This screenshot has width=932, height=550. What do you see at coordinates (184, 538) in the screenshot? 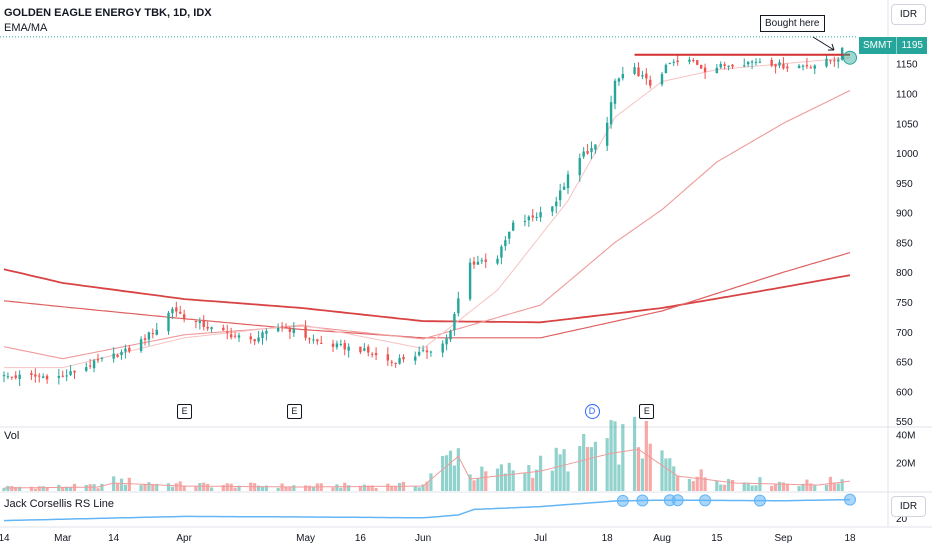
I see `time-tick-label: Apr` at bounding box center [184, 538].